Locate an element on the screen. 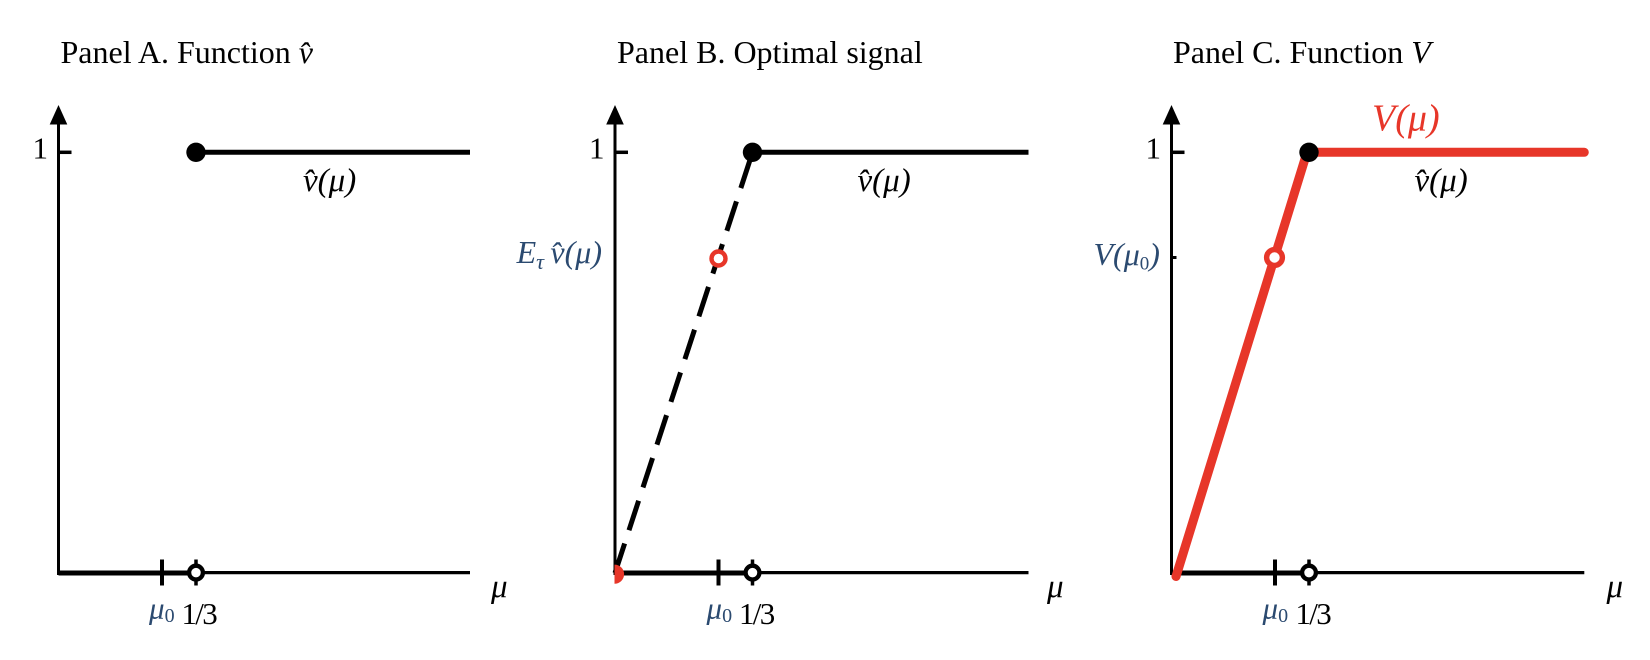  svg-text: Eτ v̂(μ) is located at coordinates (559, 254).